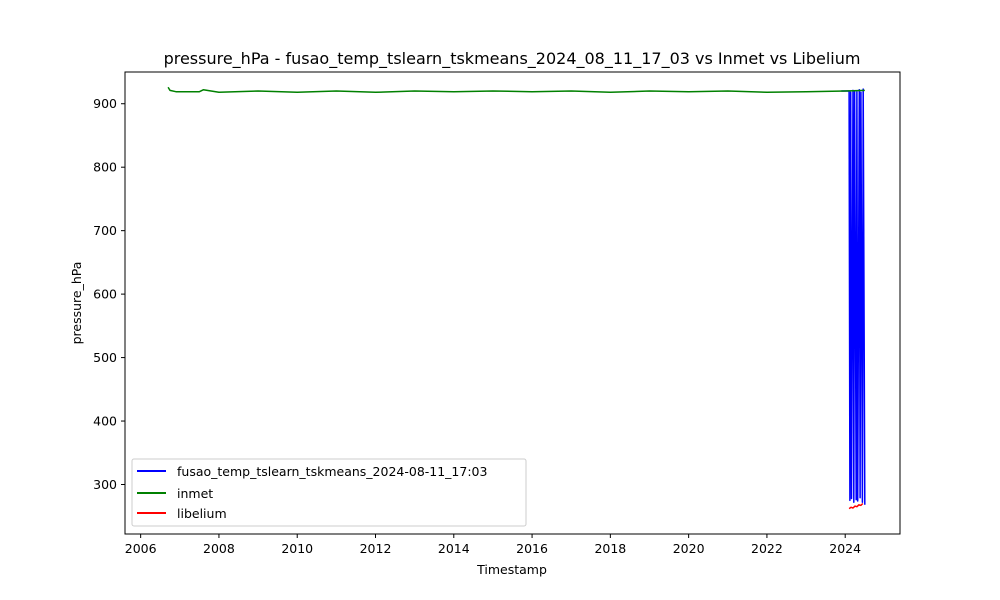 The height and width of the screenshot is (600, 1000). I want to click on x-tick-label: 2012, so click(376, 548).